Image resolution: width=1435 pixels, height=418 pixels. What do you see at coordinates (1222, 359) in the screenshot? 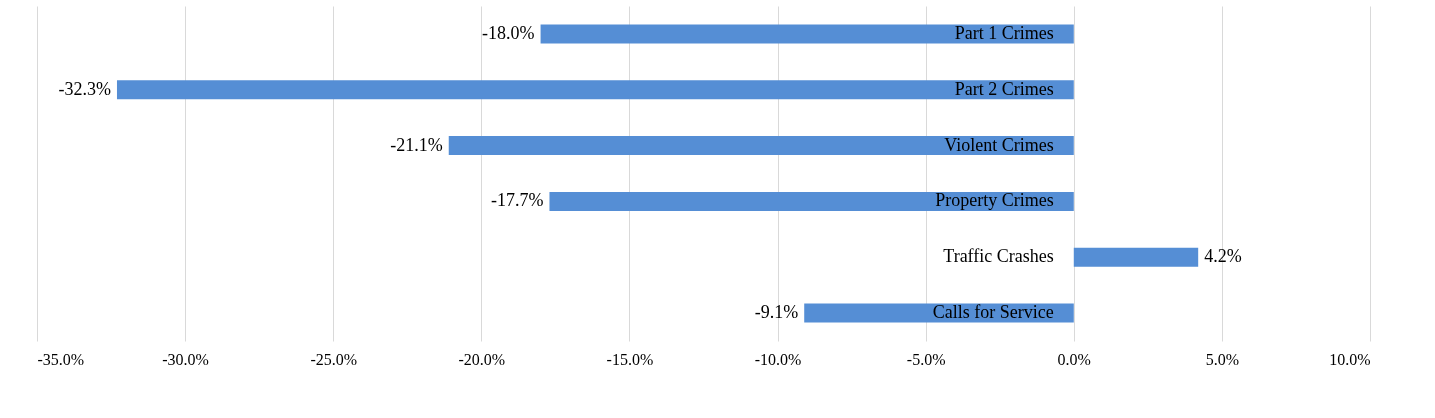
I see `x-tick-label: 5.0%` at bounding box center [1222, 359].